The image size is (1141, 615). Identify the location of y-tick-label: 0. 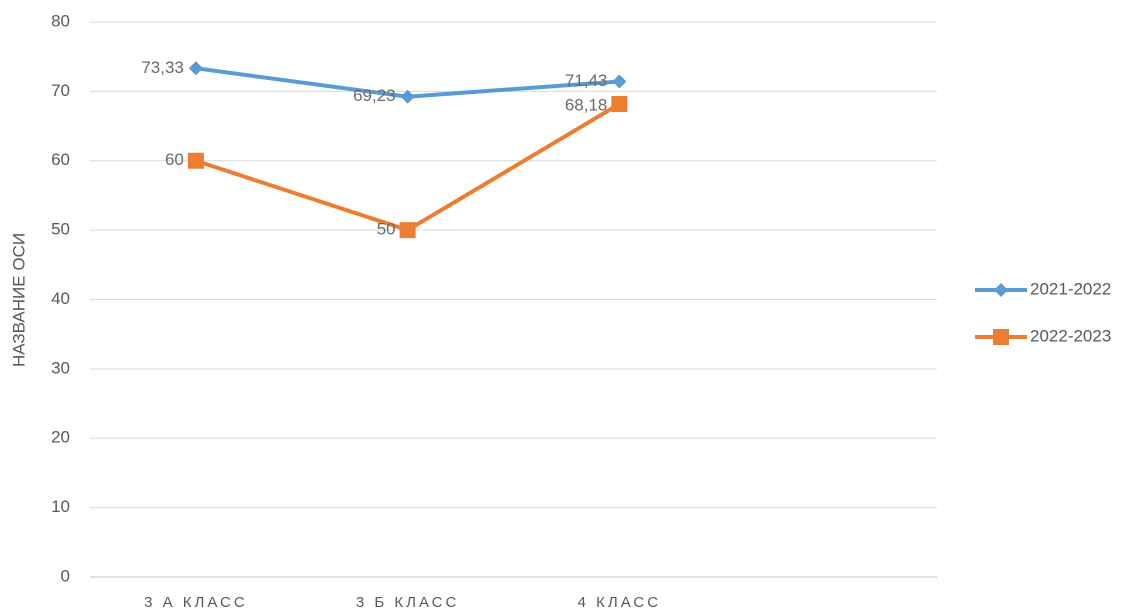
(65, 575).